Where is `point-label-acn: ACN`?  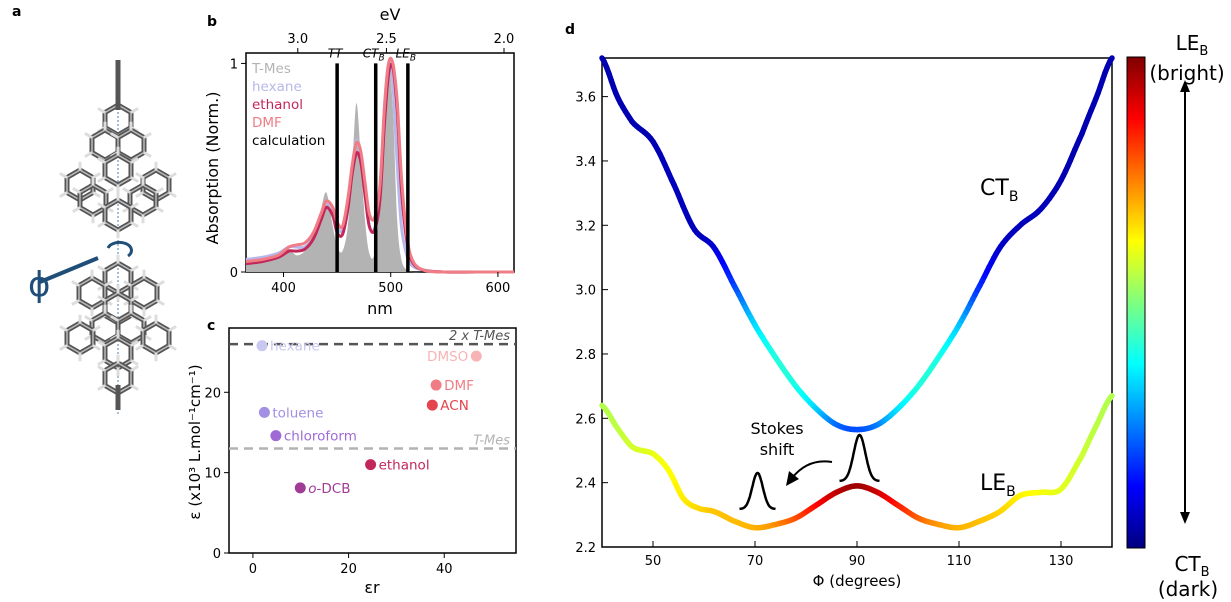 point-label-acn: ACN is located at coordinates (454, 406).